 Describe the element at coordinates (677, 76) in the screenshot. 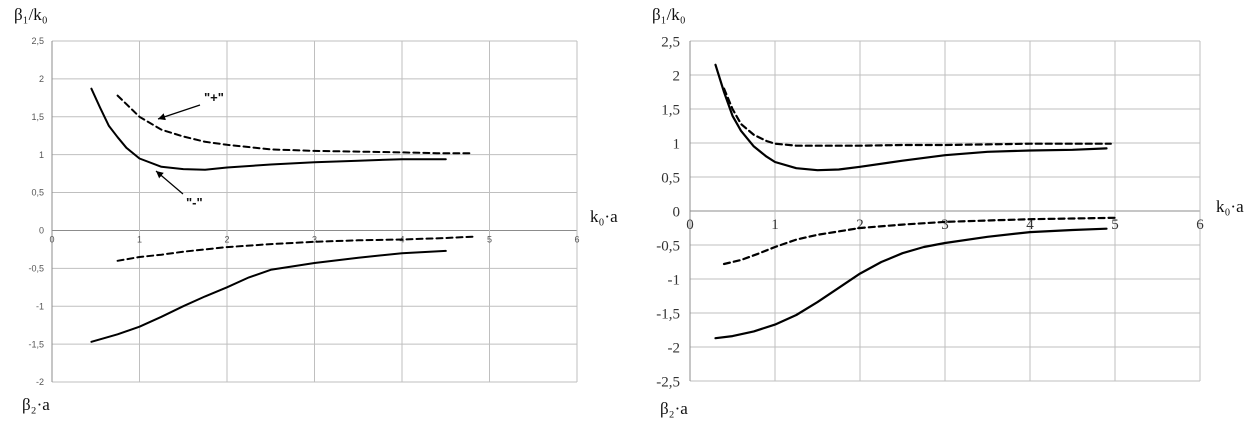

I see `right-y-tick-label: 2` at that location.